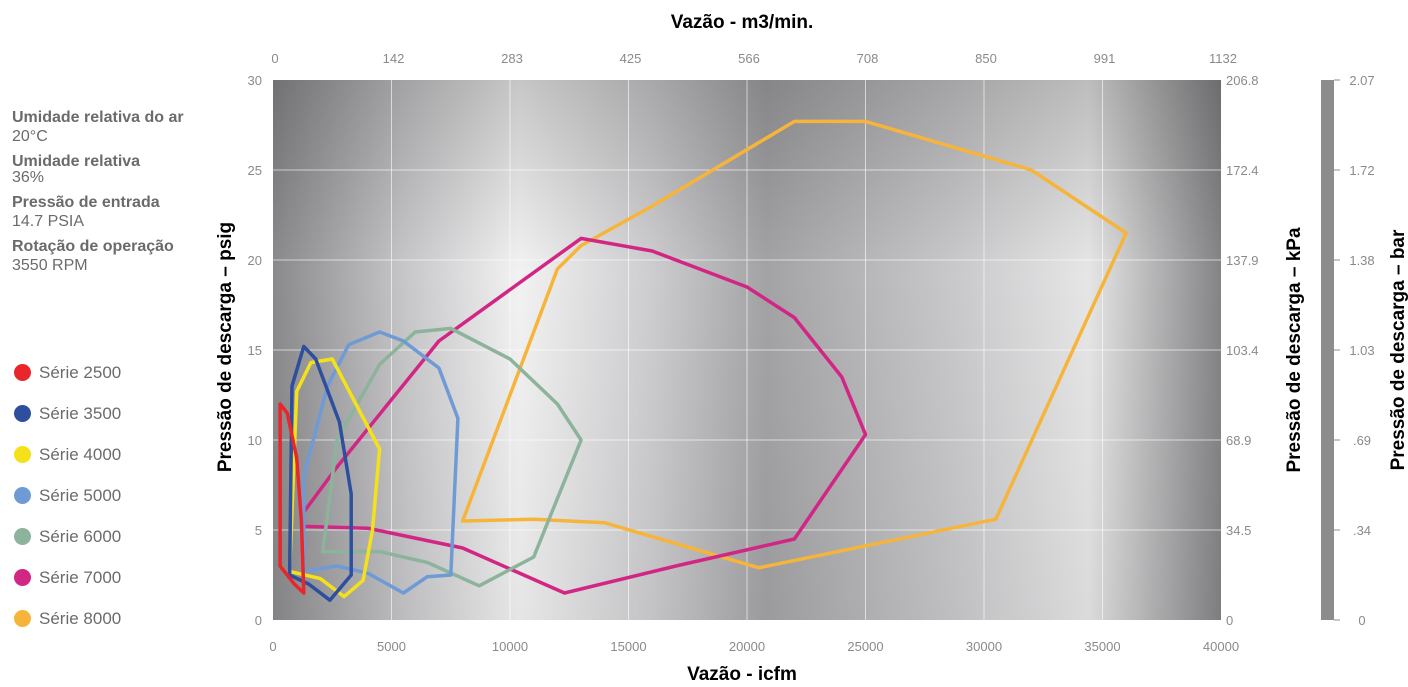 The image size is (1408, 687). I want to click on x-tick-label: 40000, so click(1221, 646).